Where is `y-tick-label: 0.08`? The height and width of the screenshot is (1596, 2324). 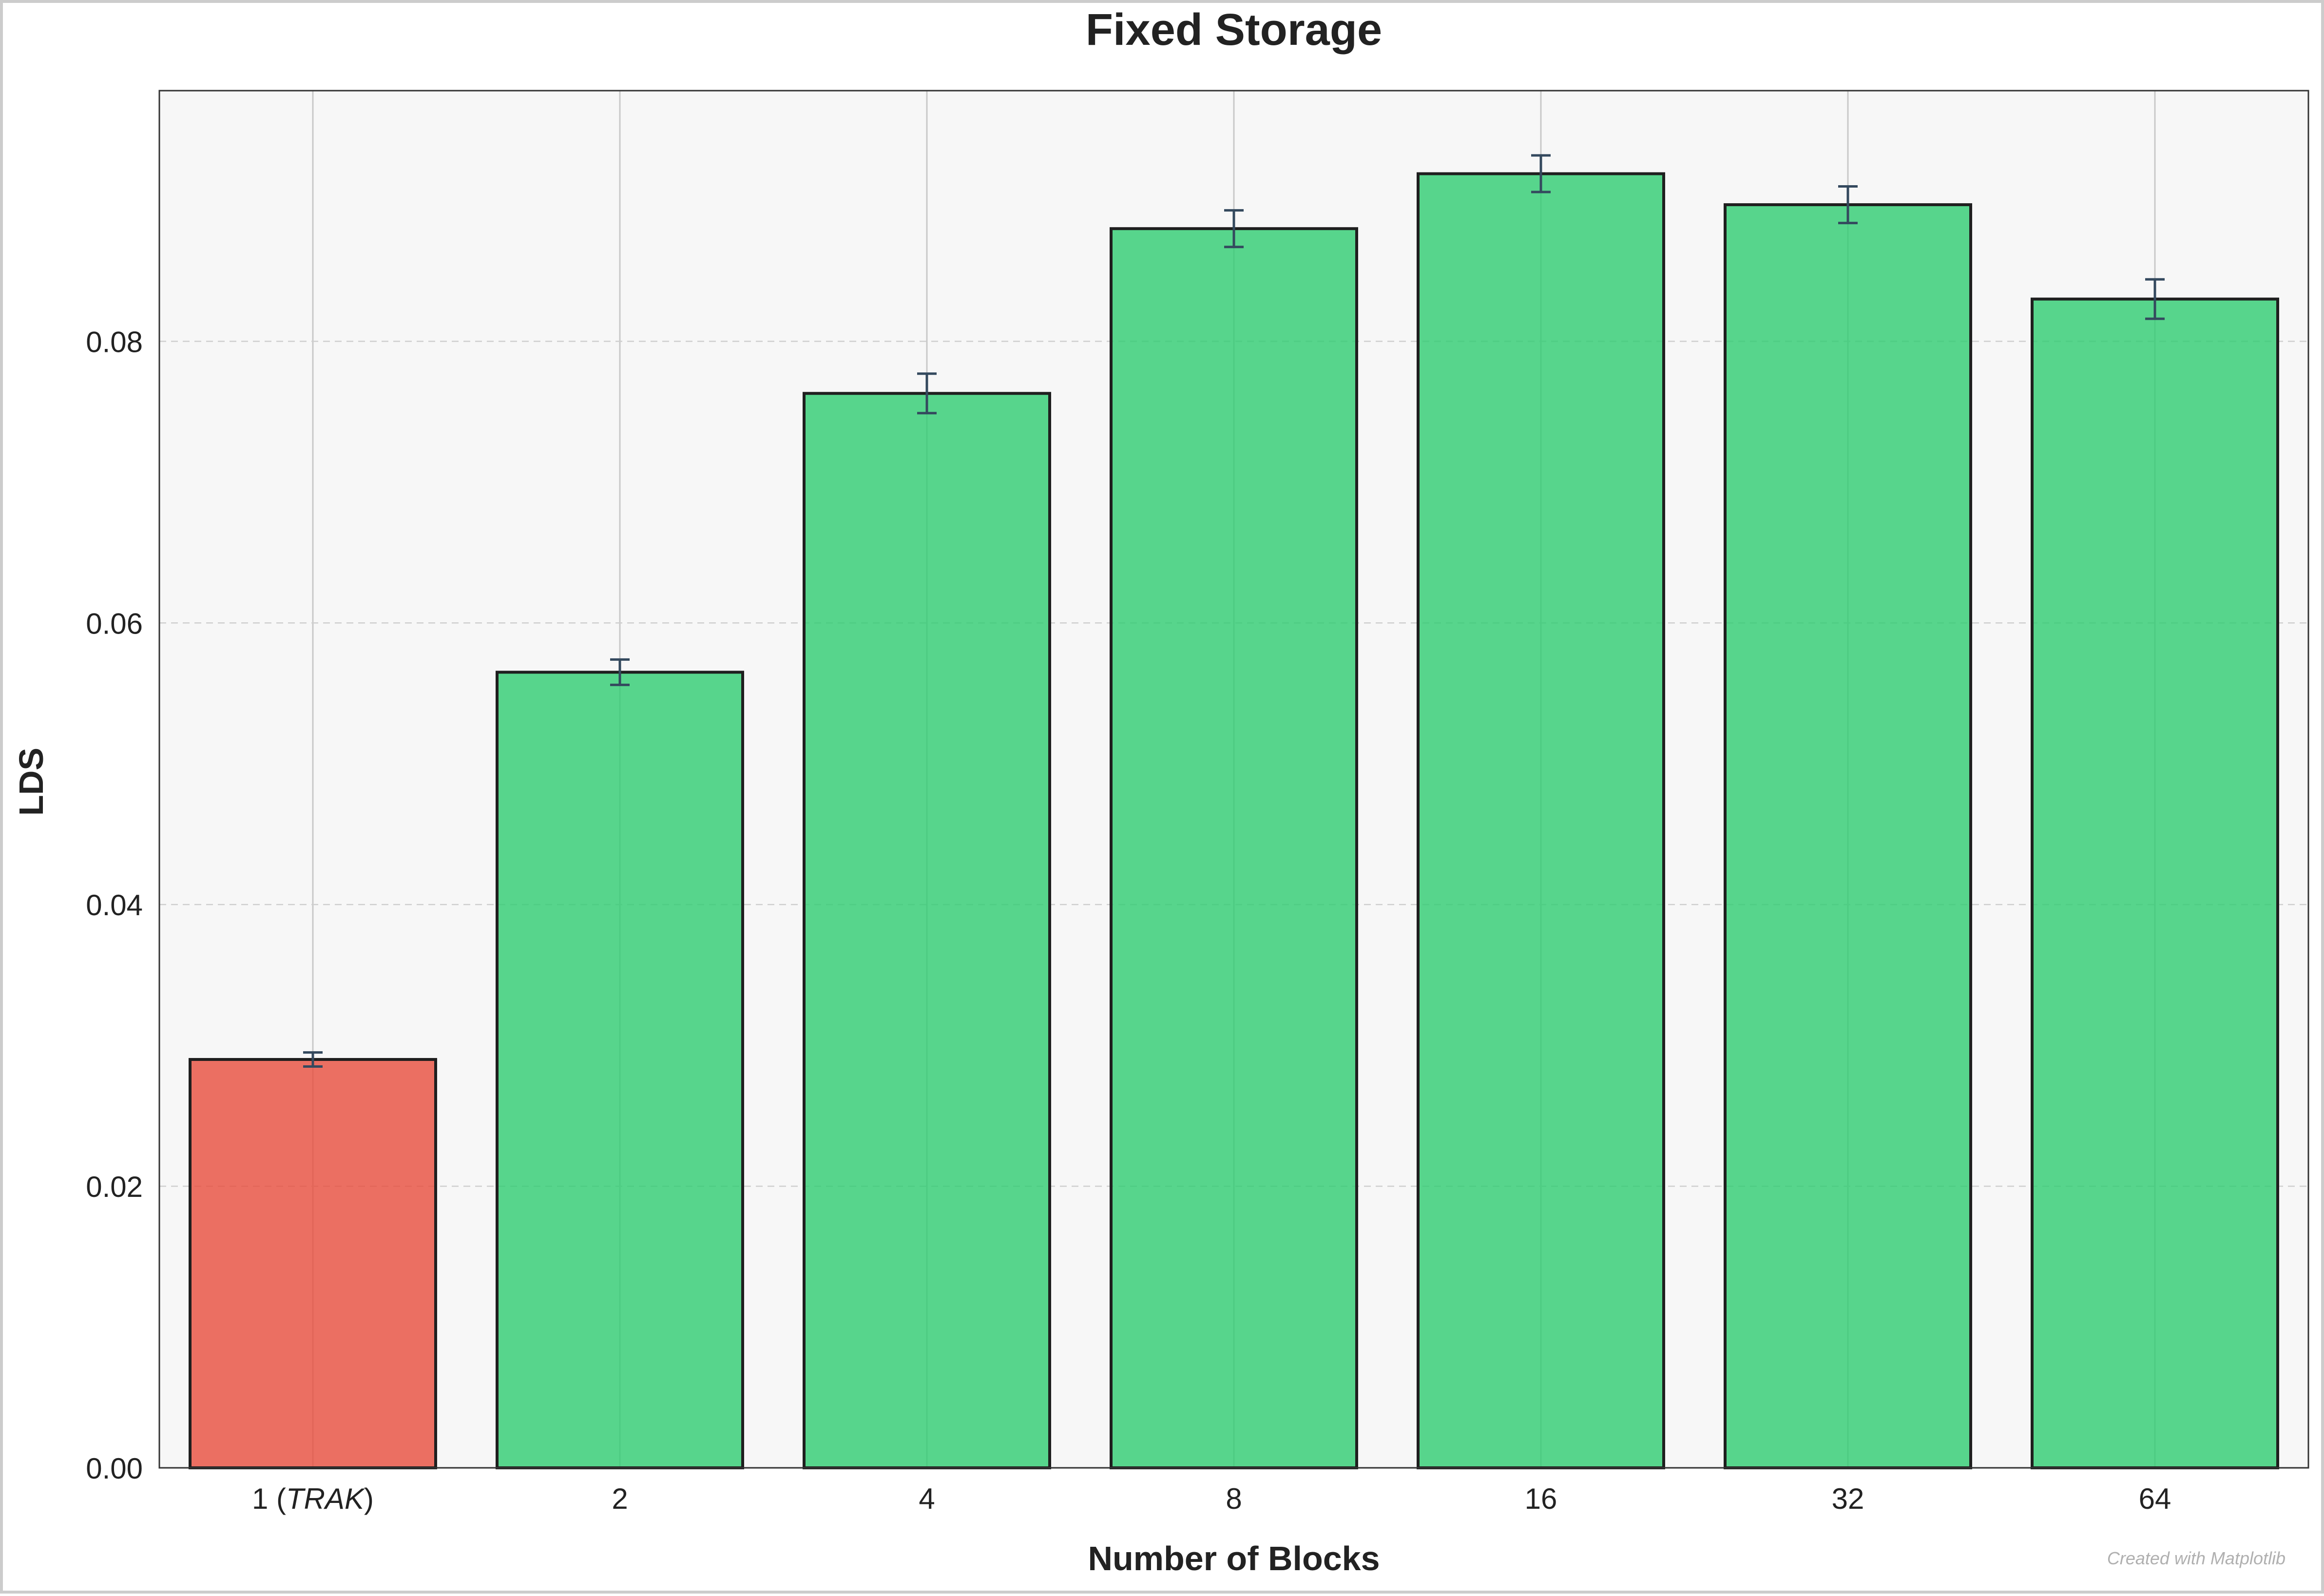 y-tick-label: 0.08 is located at coordinates (114, 342).